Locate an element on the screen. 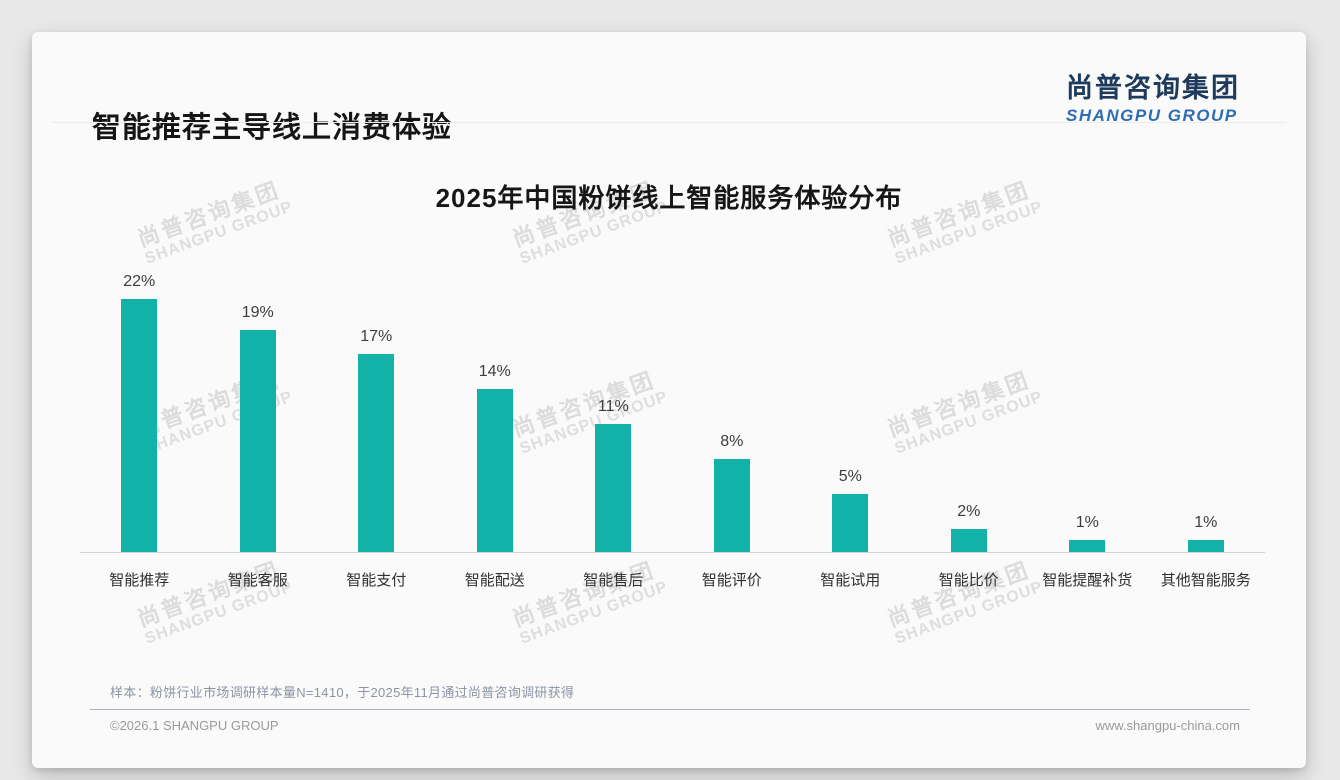  bar-column: 5% is located at coordinates (850, 412).